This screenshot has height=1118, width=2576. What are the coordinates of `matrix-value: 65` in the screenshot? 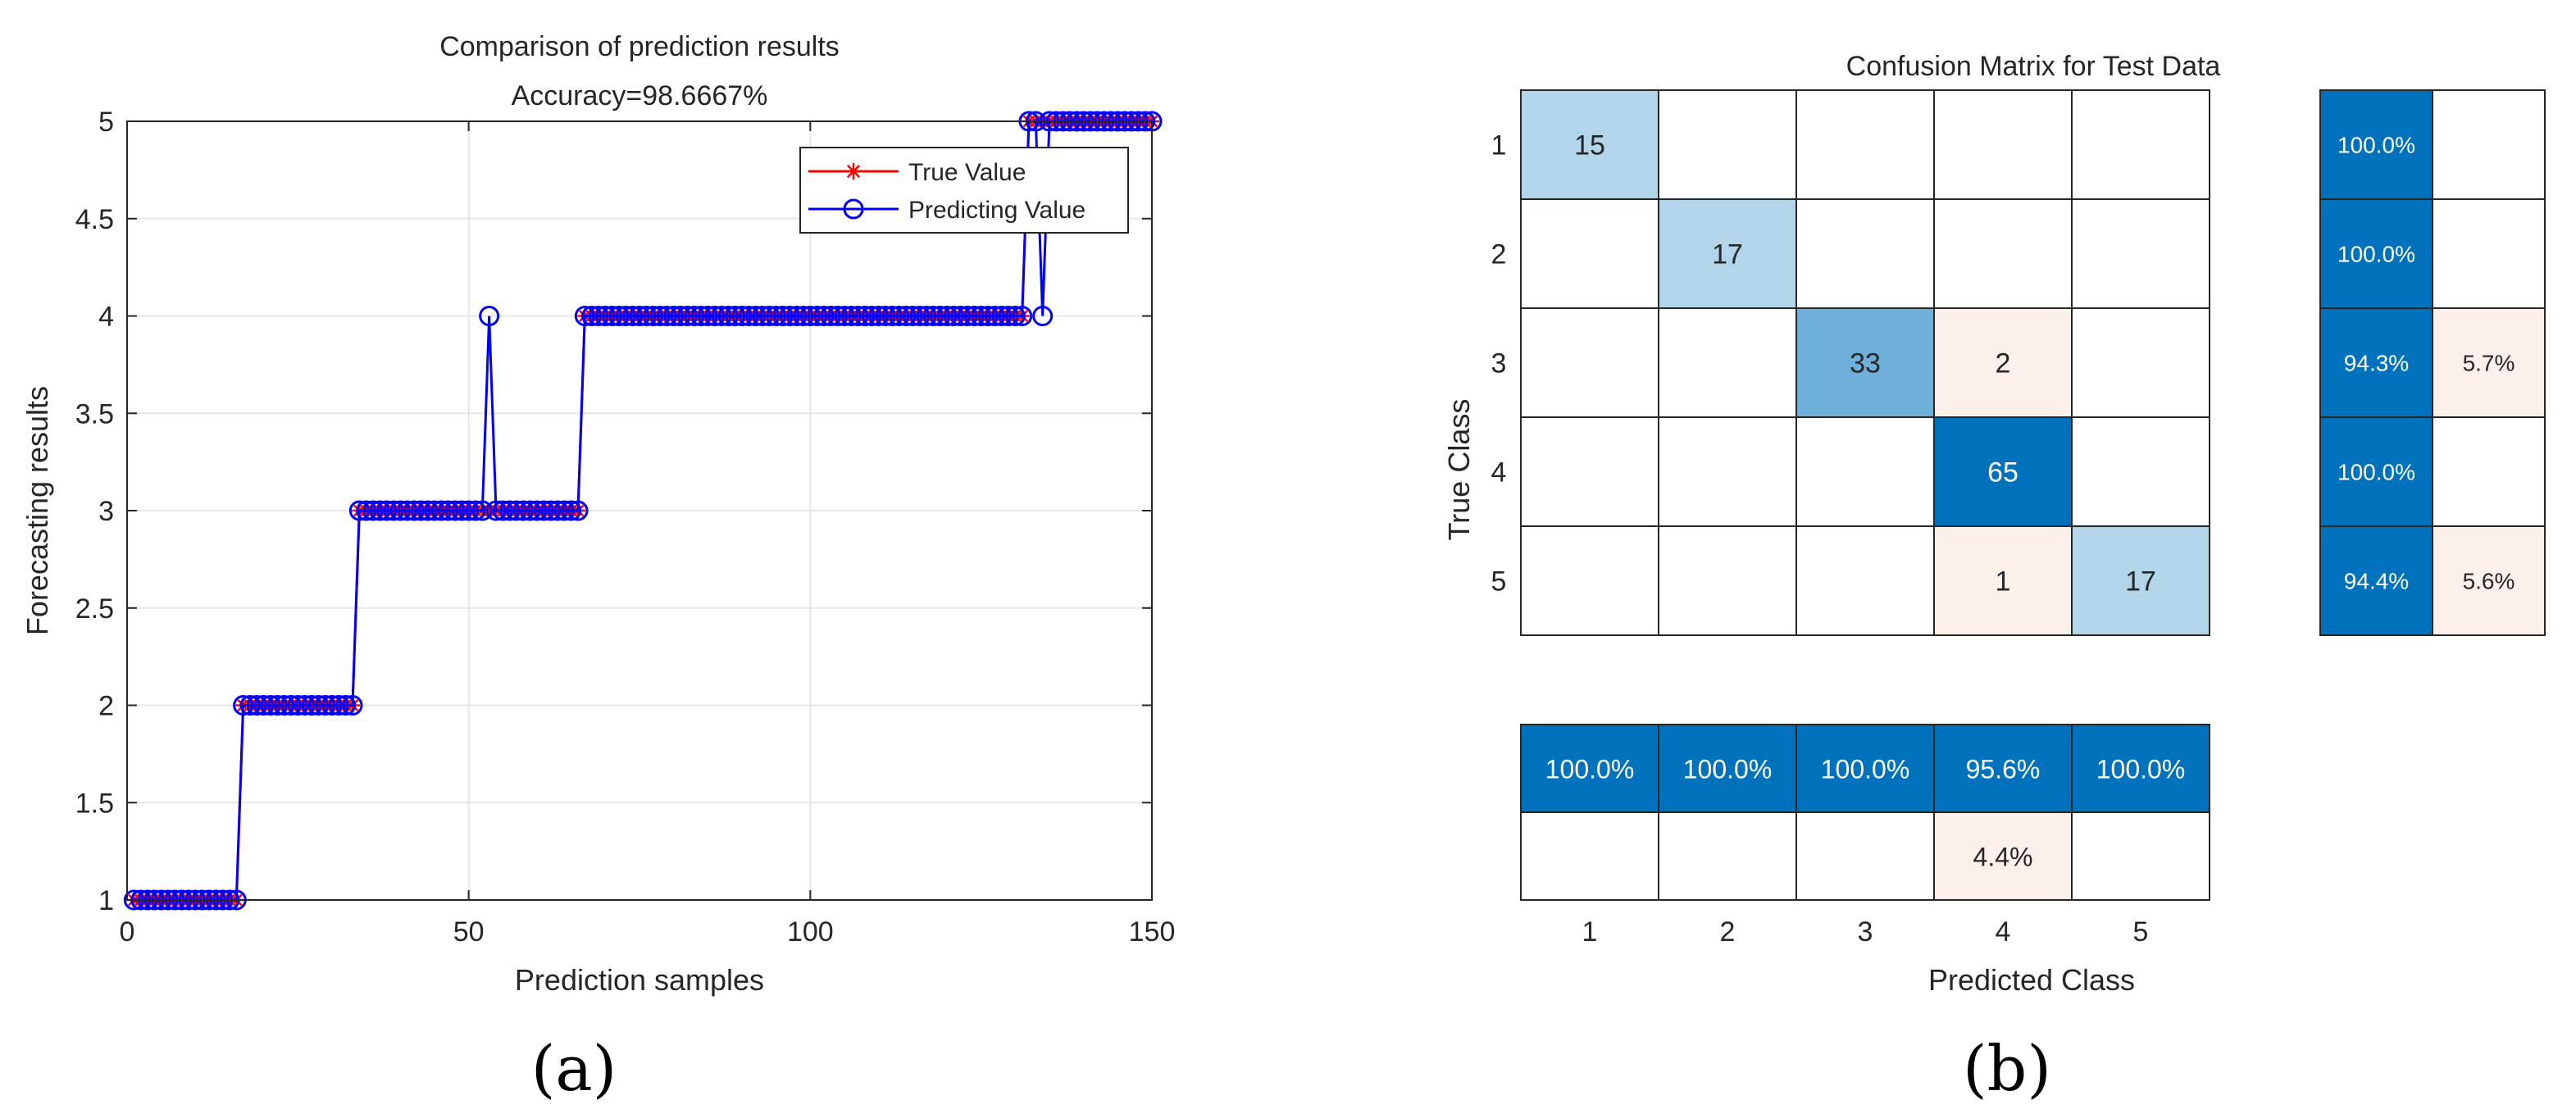 It's located at (2003, 473).